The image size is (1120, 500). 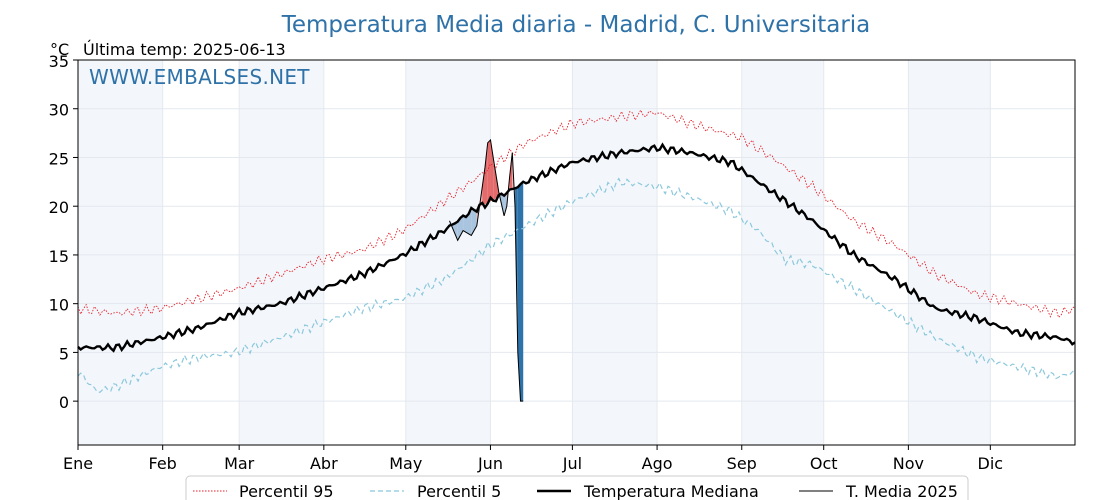 I want to click on x-tick-label: Oct, so click(x=824, y=463).